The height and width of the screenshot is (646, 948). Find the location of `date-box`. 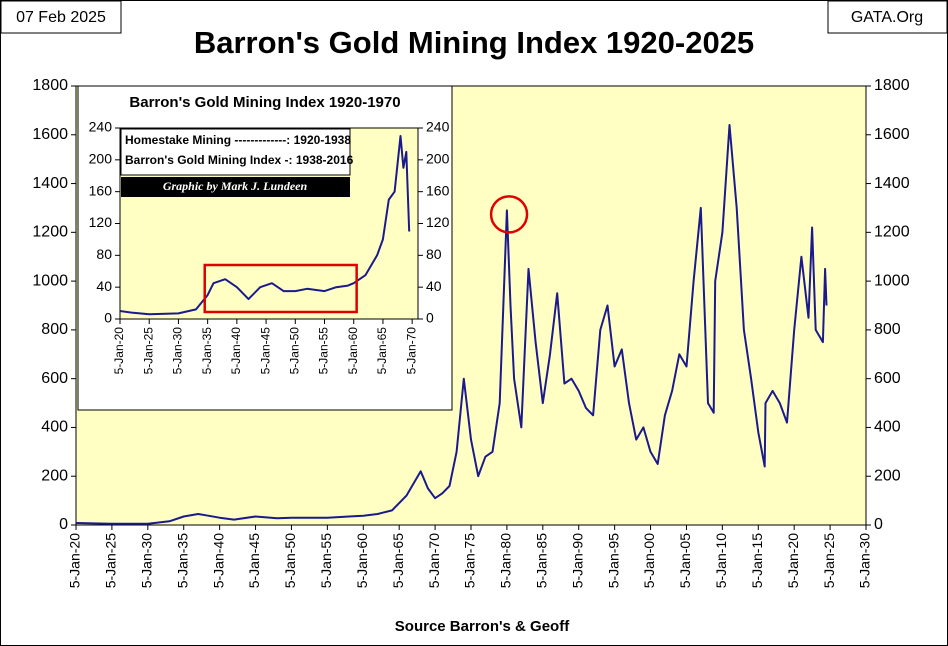

date-box is located at coordinates (61, 17).